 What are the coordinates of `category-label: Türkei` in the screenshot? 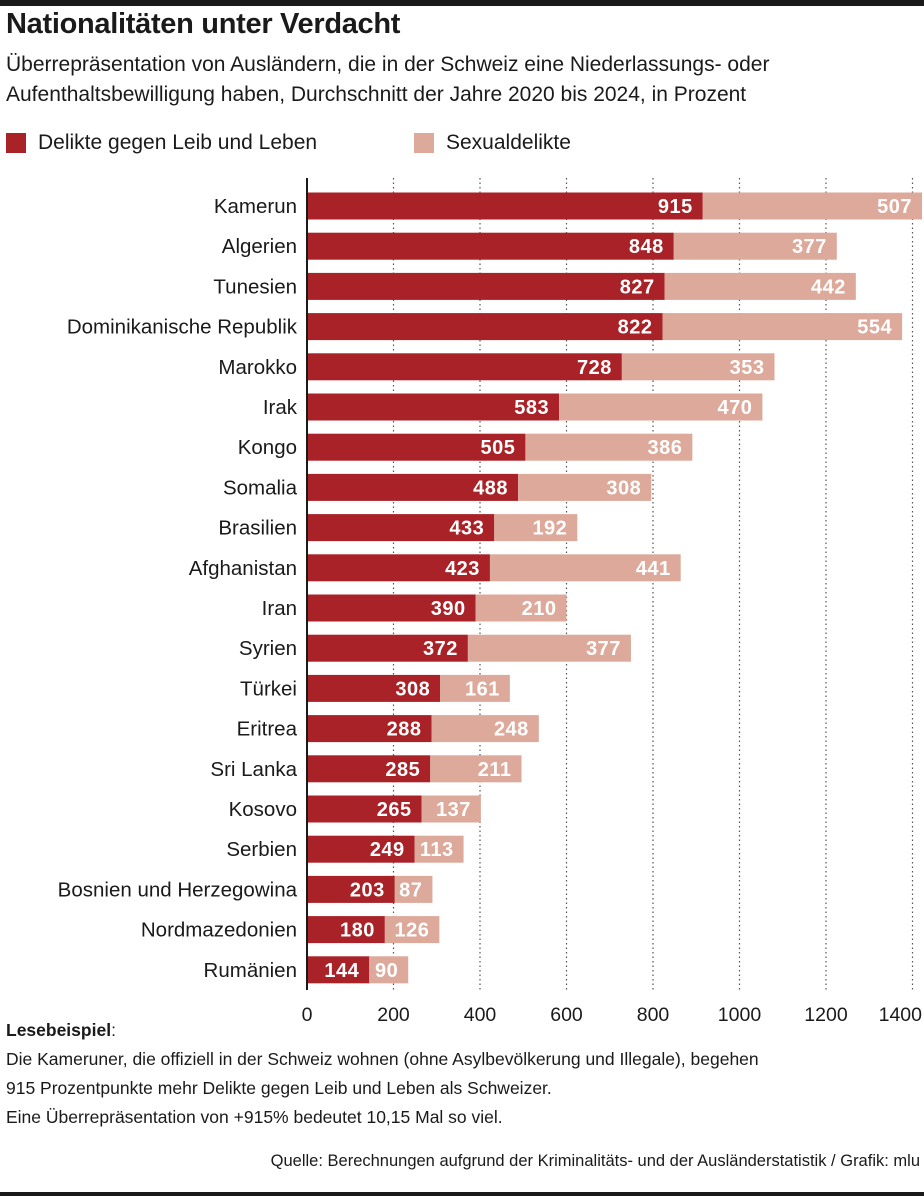 It's located at (268, 688).